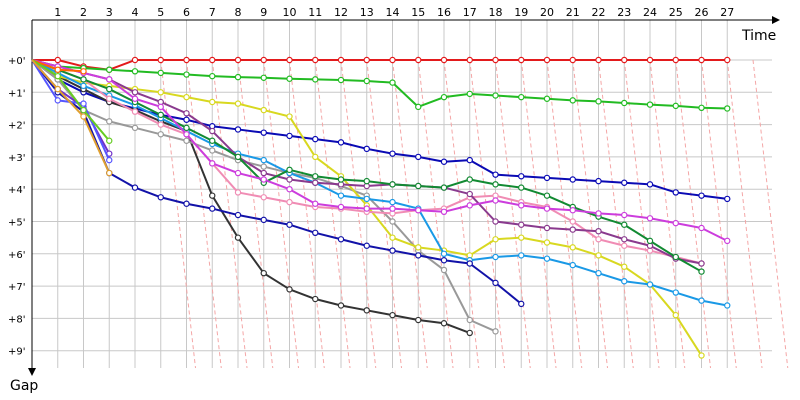 This screenshot has width=800, height=400. Describe the element at coordinates (186, 12) in the screenshot. I see `x-tick-label: 6` at that location.